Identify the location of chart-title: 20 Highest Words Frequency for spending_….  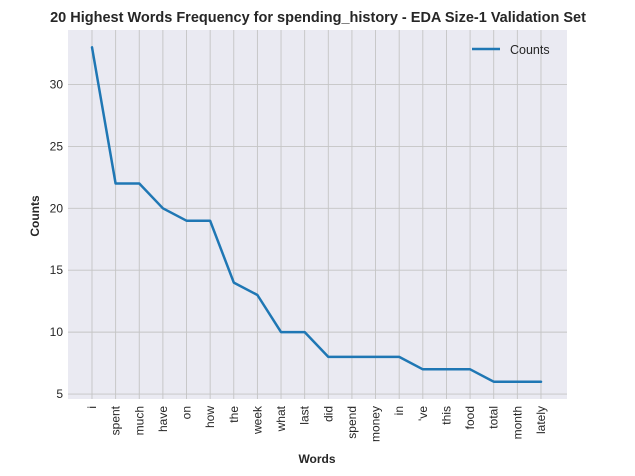
(318, 18).